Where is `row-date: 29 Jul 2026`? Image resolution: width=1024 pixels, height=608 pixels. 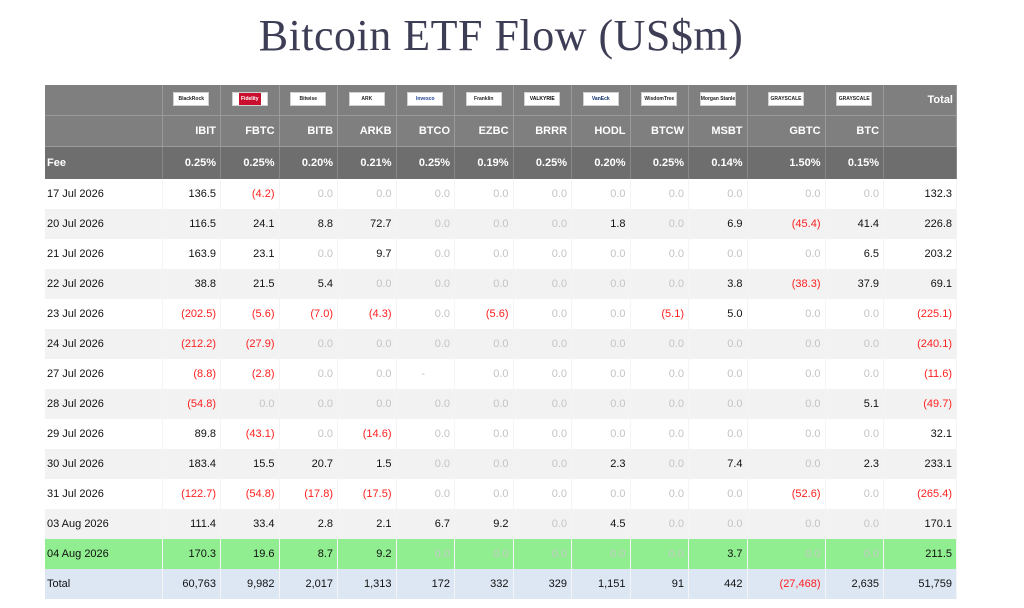
row-date: 29 Jul 2026 is located at coordinates (104, 434).